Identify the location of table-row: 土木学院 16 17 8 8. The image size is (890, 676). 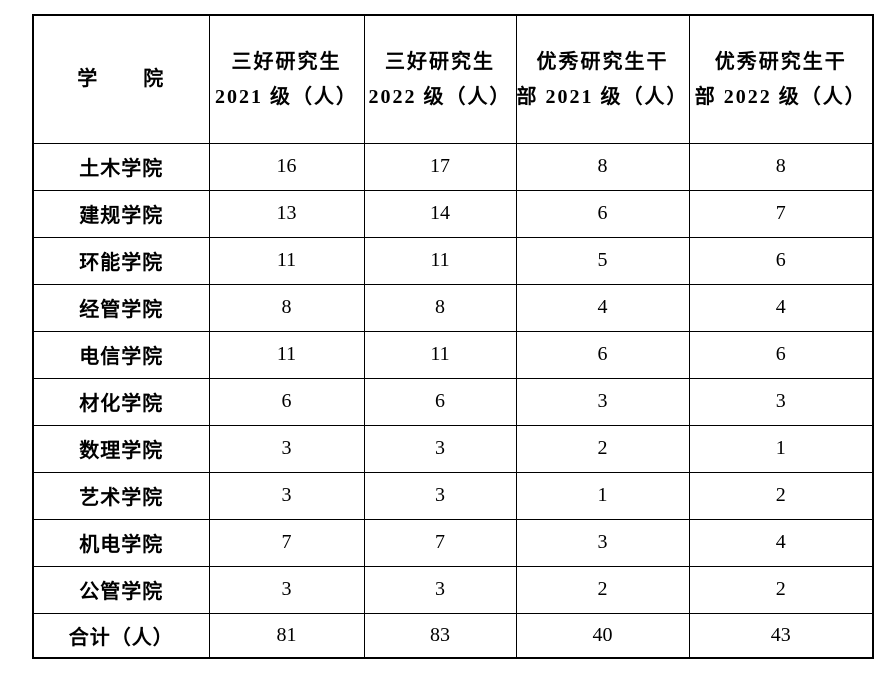
(453, 166).